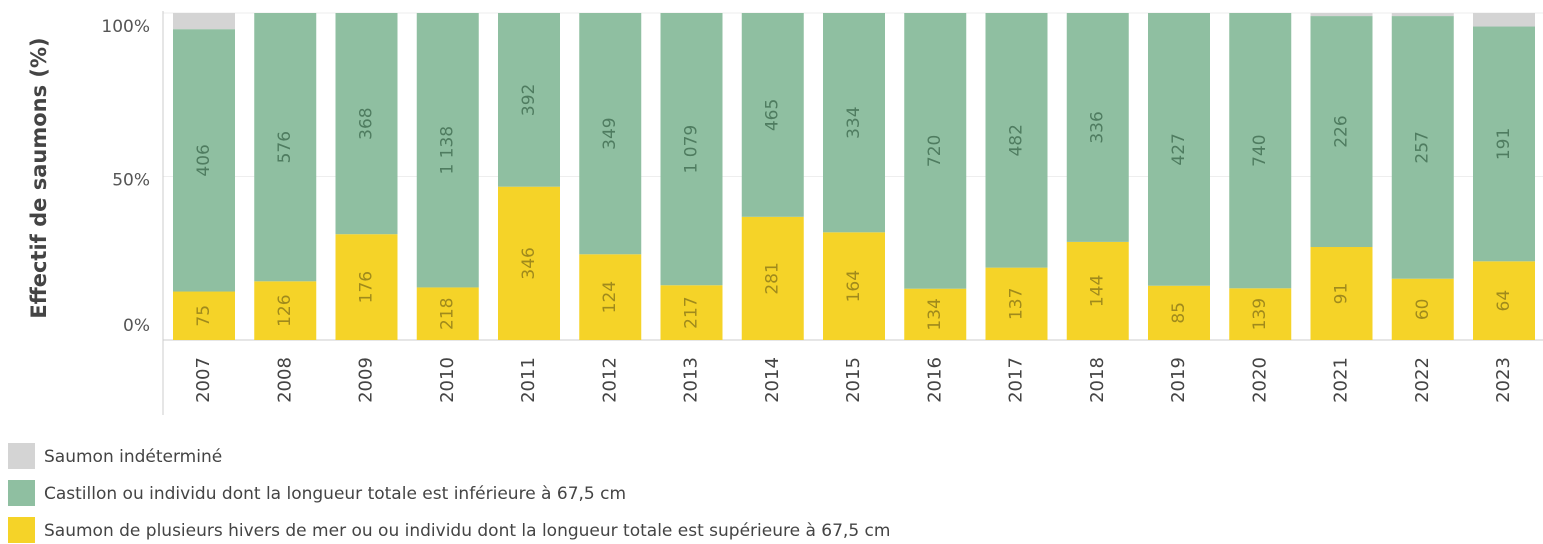 Image resolution: width=1543 pixels, height=544 pixels. I want to click on x-tick-label: 2021, so click(1341, 380).